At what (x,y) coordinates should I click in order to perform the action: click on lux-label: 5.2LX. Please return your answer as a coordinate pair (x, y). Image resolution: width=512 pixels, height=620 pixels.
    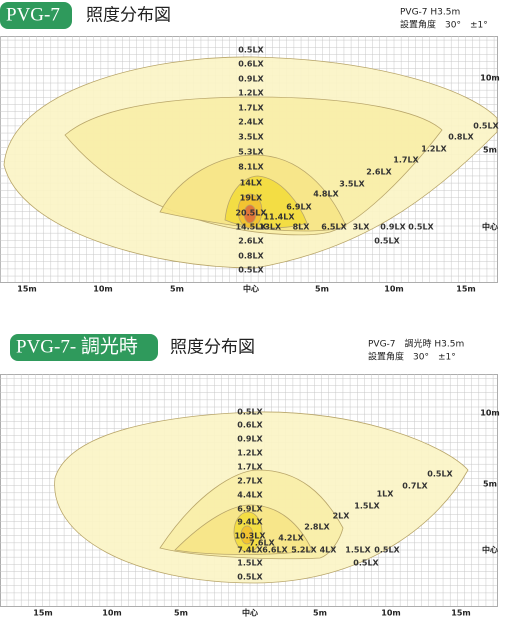
    Looking at the image, I should click on (304, 550).